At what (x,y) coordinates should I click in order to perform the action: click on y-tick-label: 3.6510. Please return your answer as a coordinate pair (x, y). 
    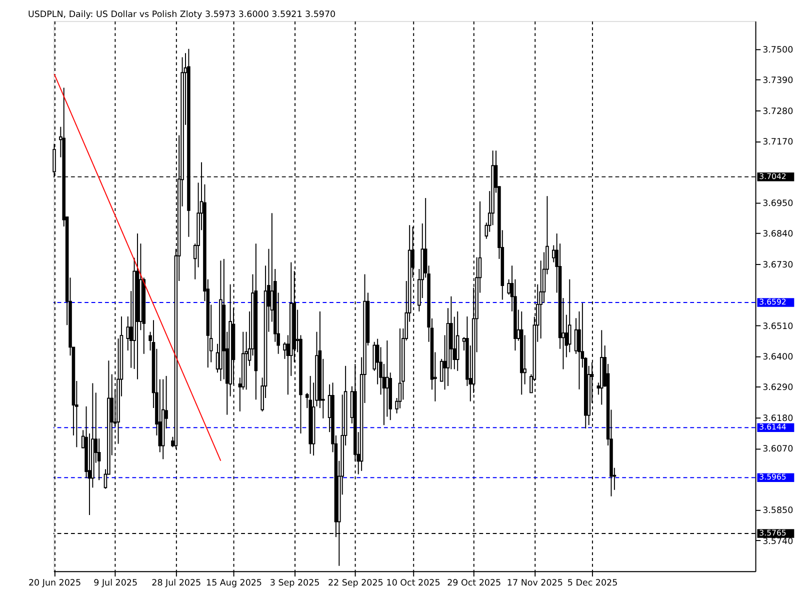
    Looking at the image, I should click on (778, 327).